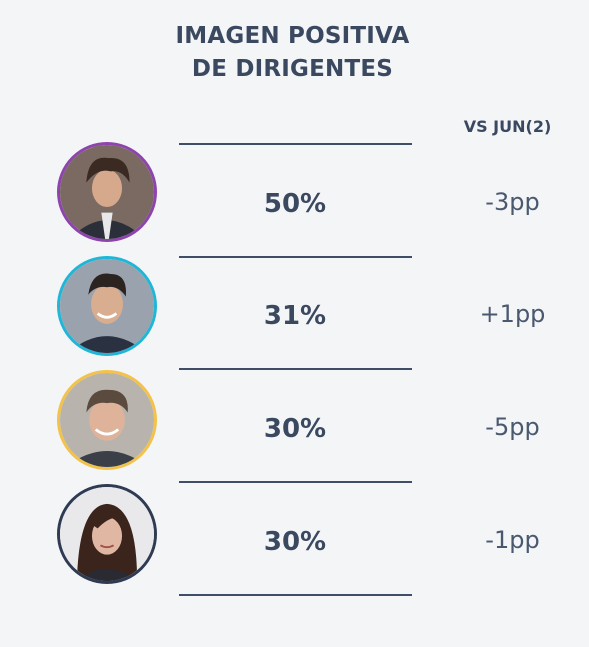  What do you see at coordinates (512, 314) in the screenshot?
I see `row-2-delta: +1pp` at bounding box center [512, 314].